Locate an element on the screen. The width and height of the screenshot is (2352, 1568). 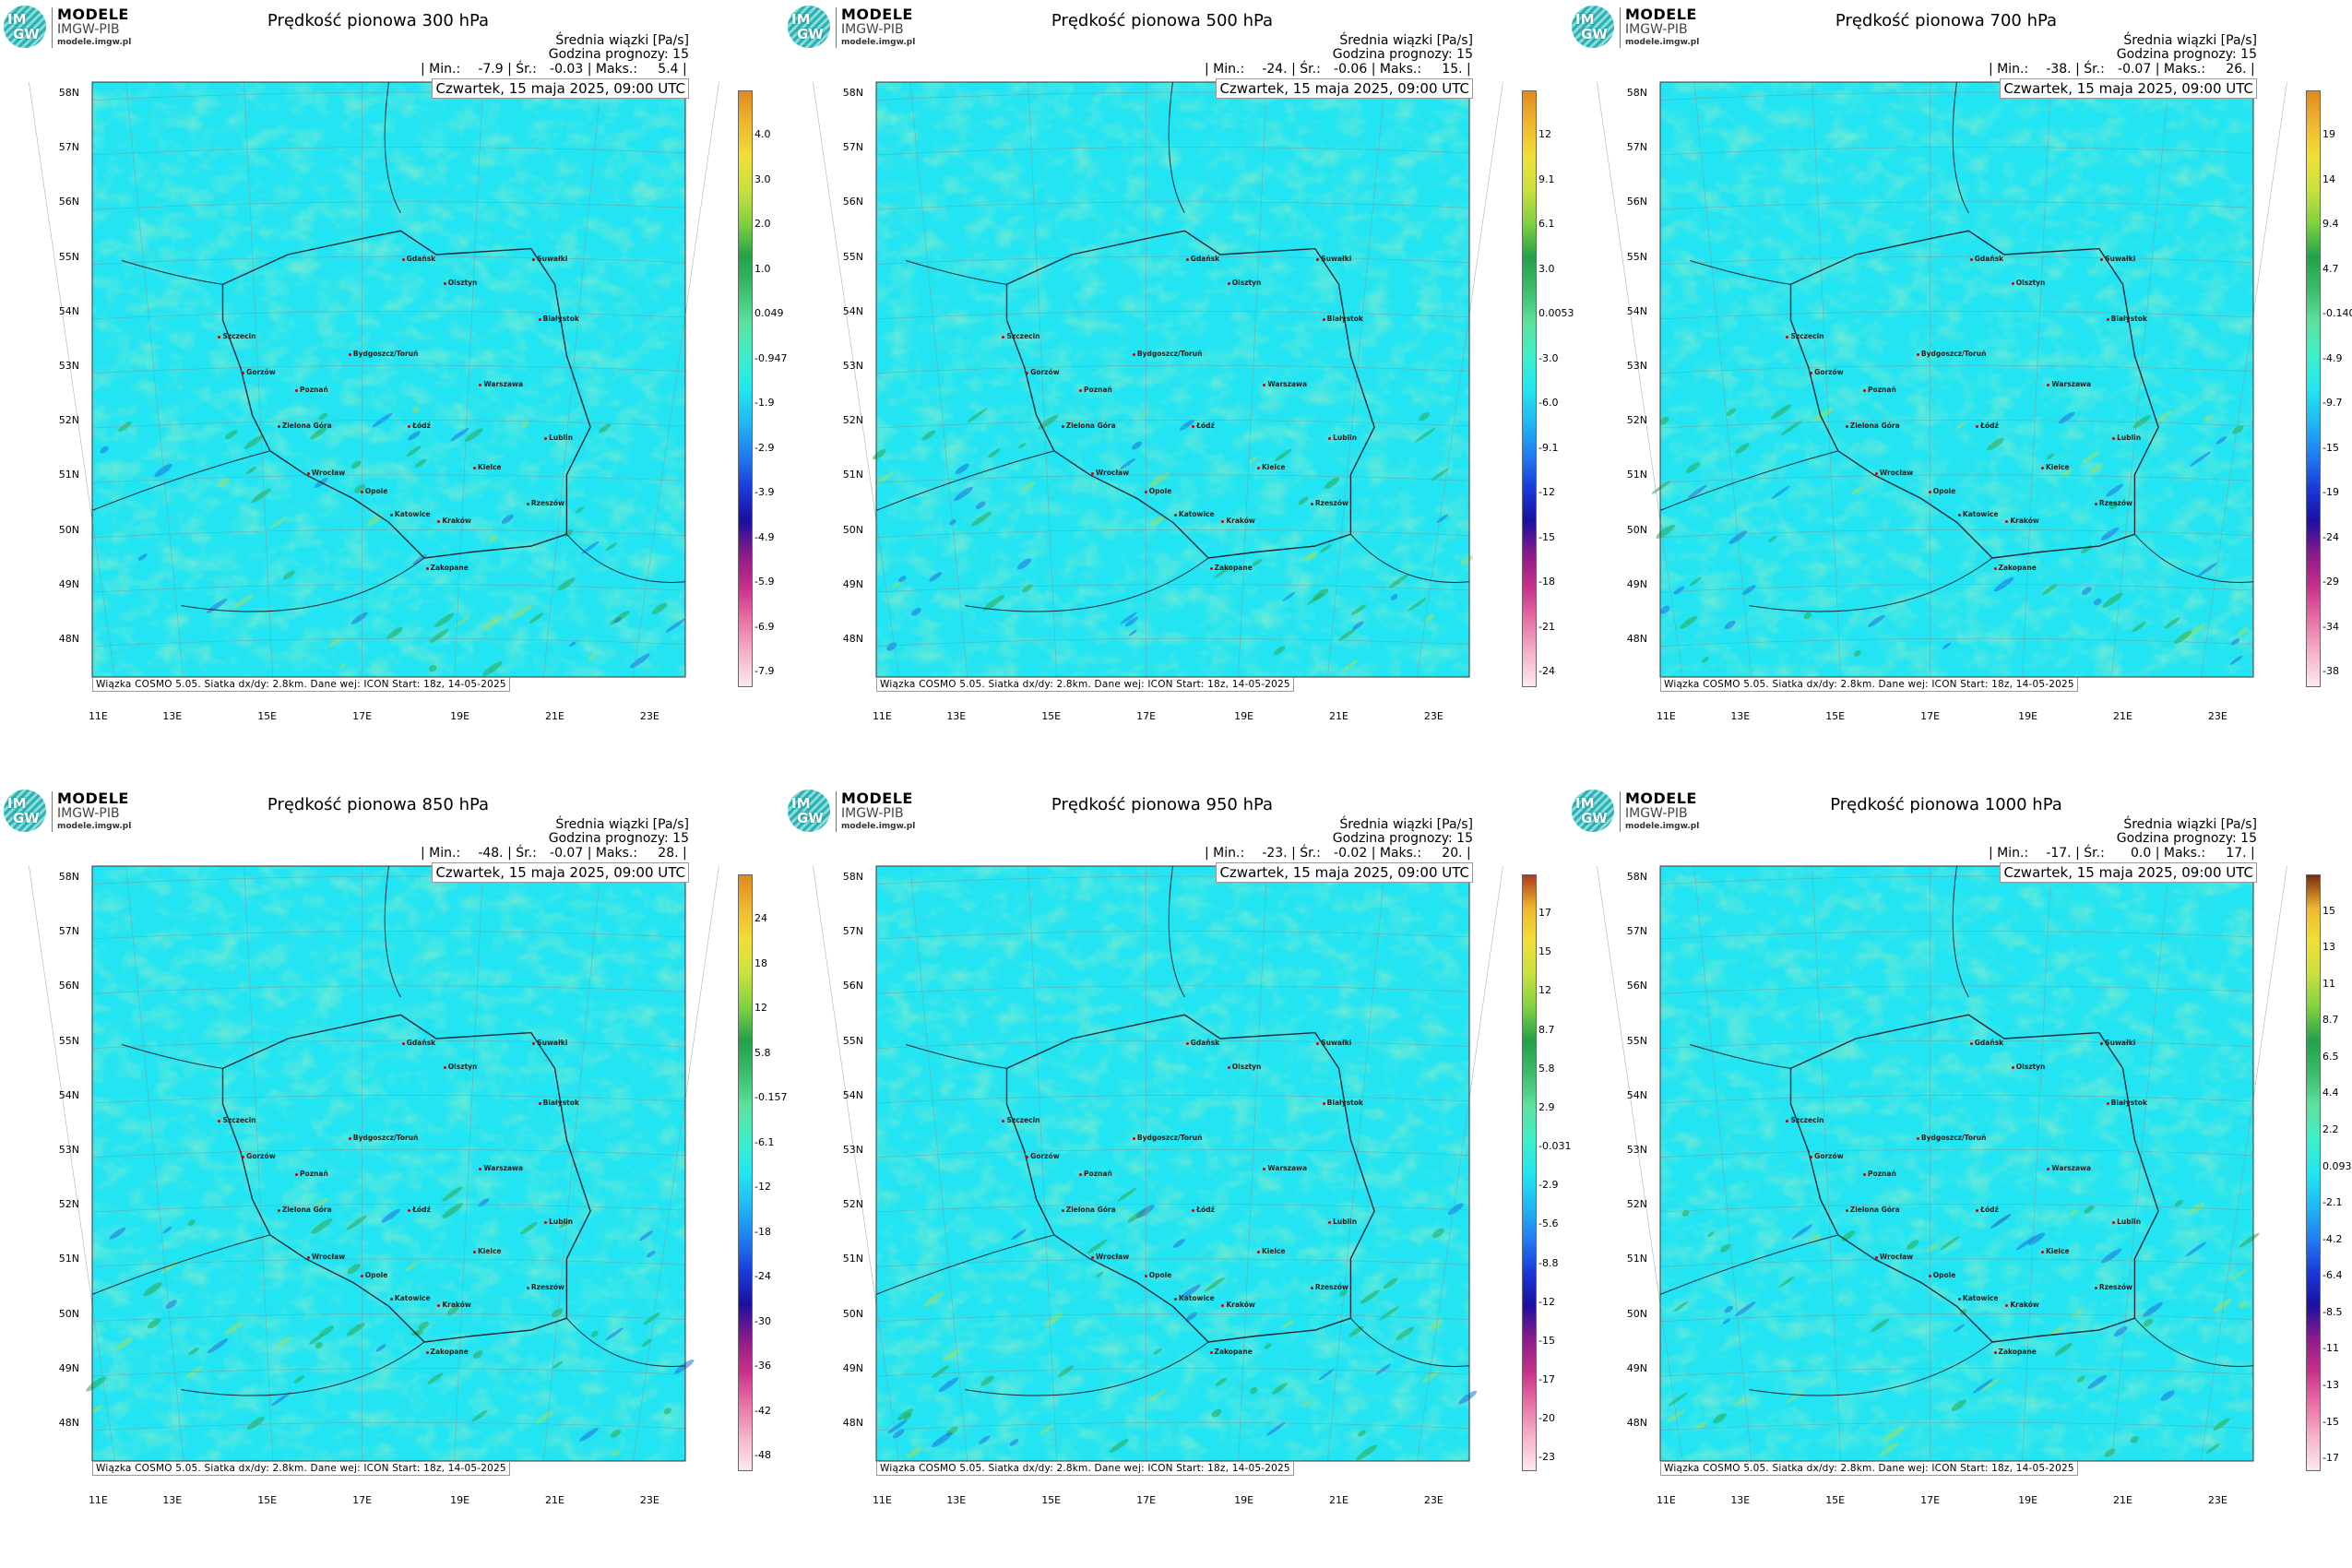
city-label: Opole is located at coordinates (1158, 490).